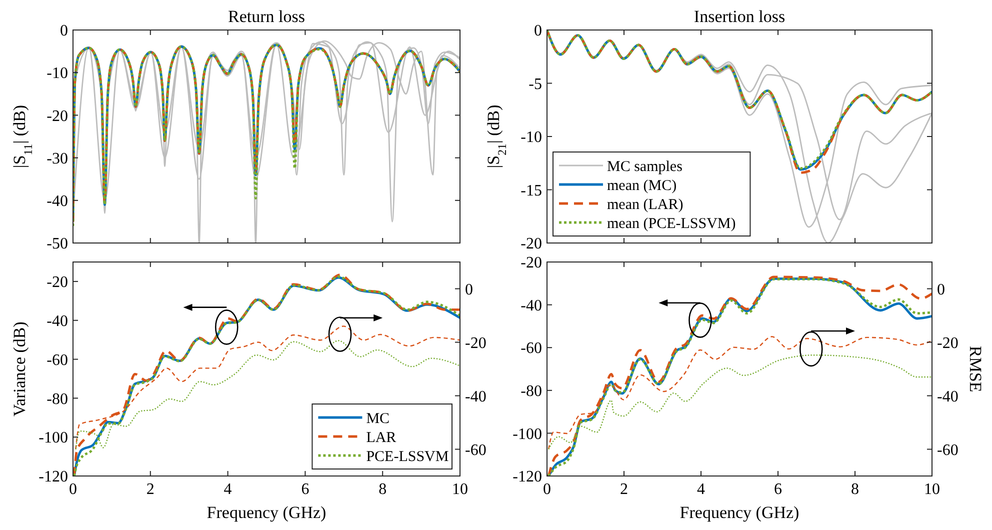 The width and height of the screenshot is (992, 530). What do you see at coordinates (645, 166) in the screenshot?
I see `legend-label: MC samples` at bounding box center [645, 166].